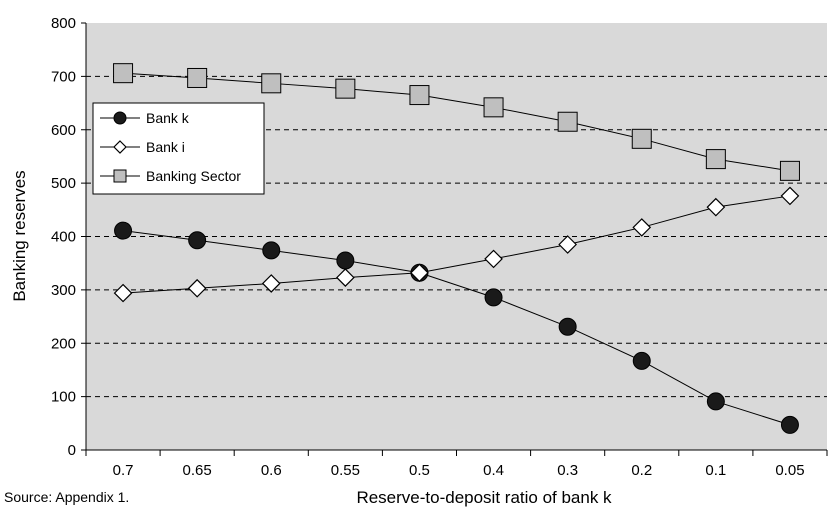 The height and width of the screenshot is (510, 829). What do you see at coordinates (493, 470) in the screenshot?
I see `x-tick-label: 0.4` at bounding box center [493, 470].